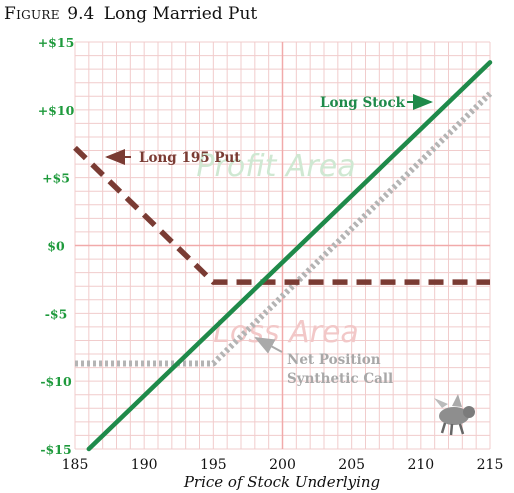 The width and height of the screenshot is (514, 493). I want to click on long-stock-annotation: Long Stock, so click(376, 102).